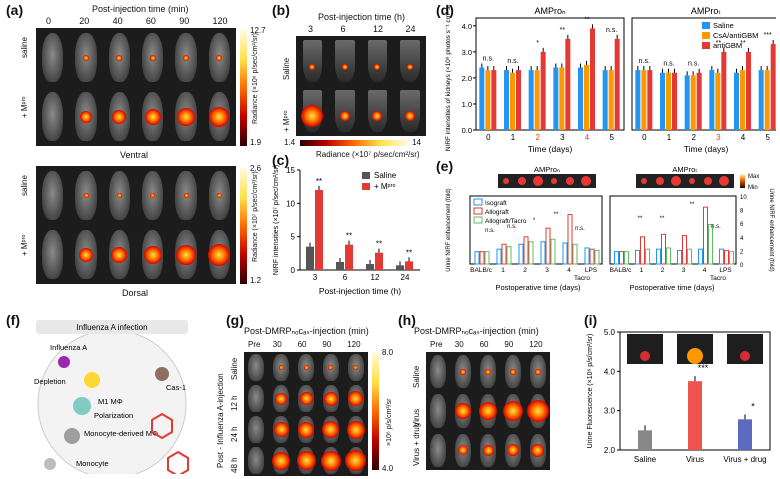  Describe the element at coordinates (286, 121) in the screenshot. I see `panel-b-row-mpro: + Mᵖʳᵒ` at that location.